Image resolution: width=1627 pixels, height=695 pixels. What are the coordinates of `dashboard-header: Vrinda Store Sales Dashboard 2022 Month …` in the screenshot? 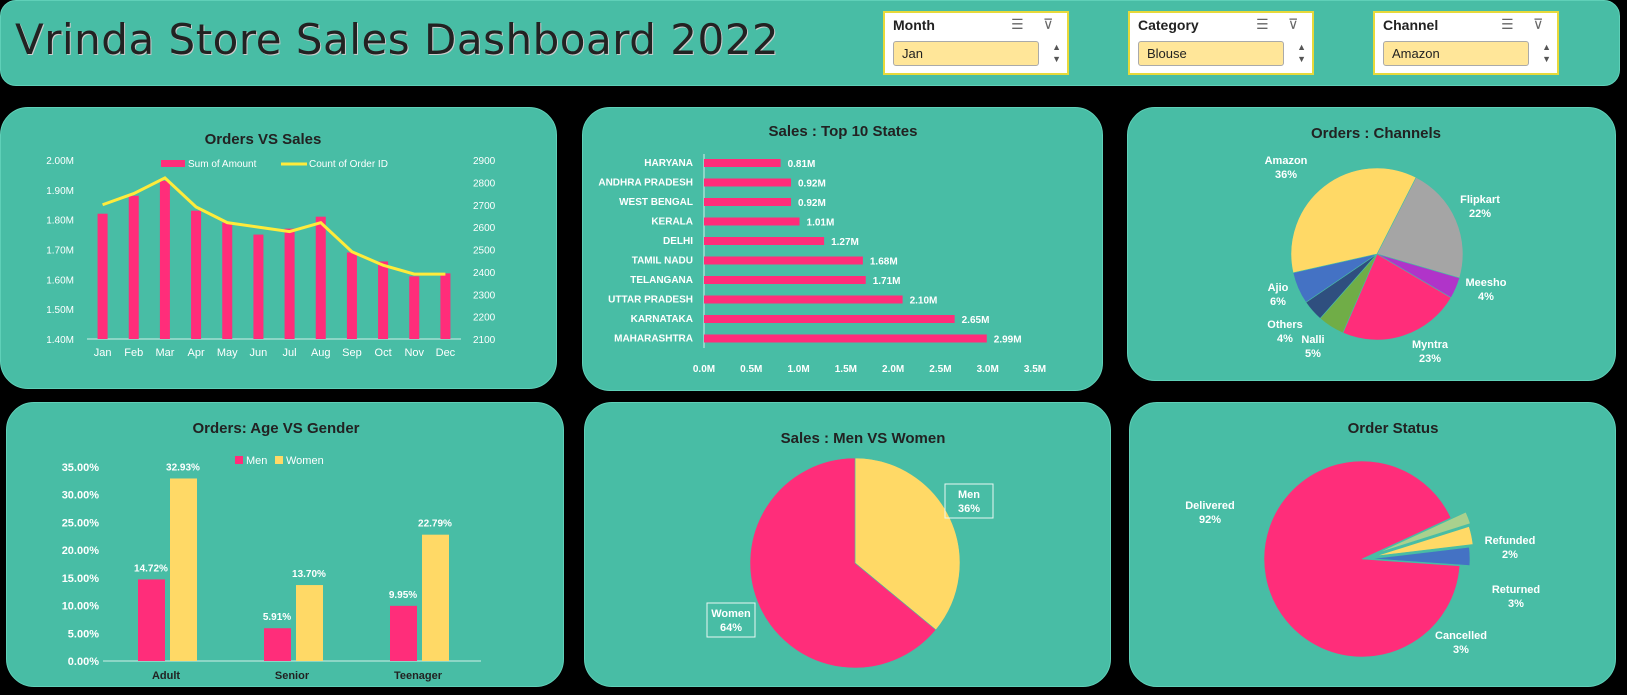 It's located at (810, 43).